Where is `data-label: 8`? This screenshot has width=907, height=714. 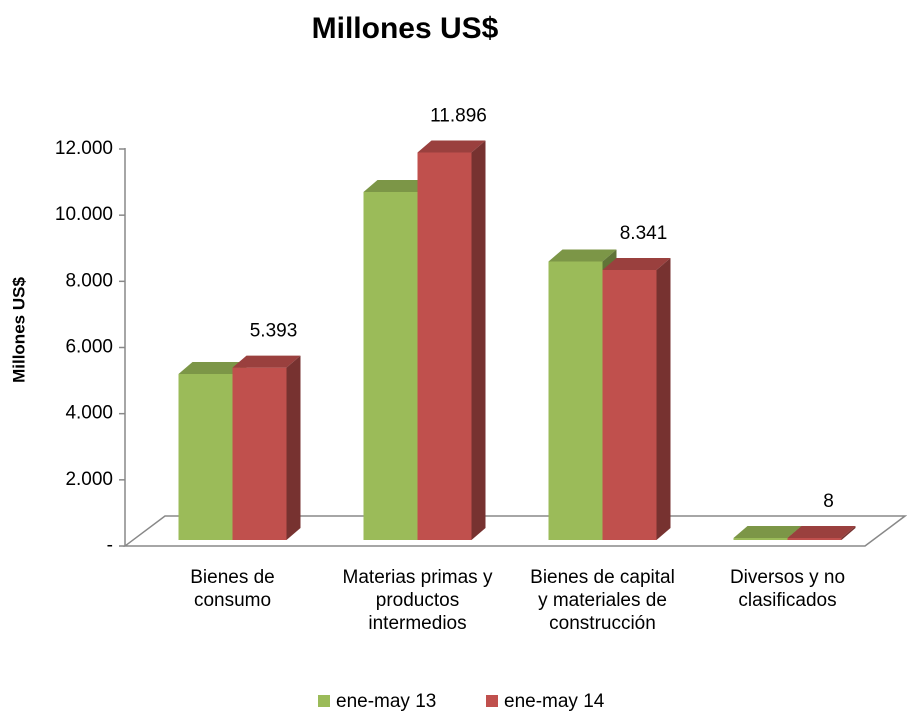 data-label: 8 is located at coordinates (828, 501).